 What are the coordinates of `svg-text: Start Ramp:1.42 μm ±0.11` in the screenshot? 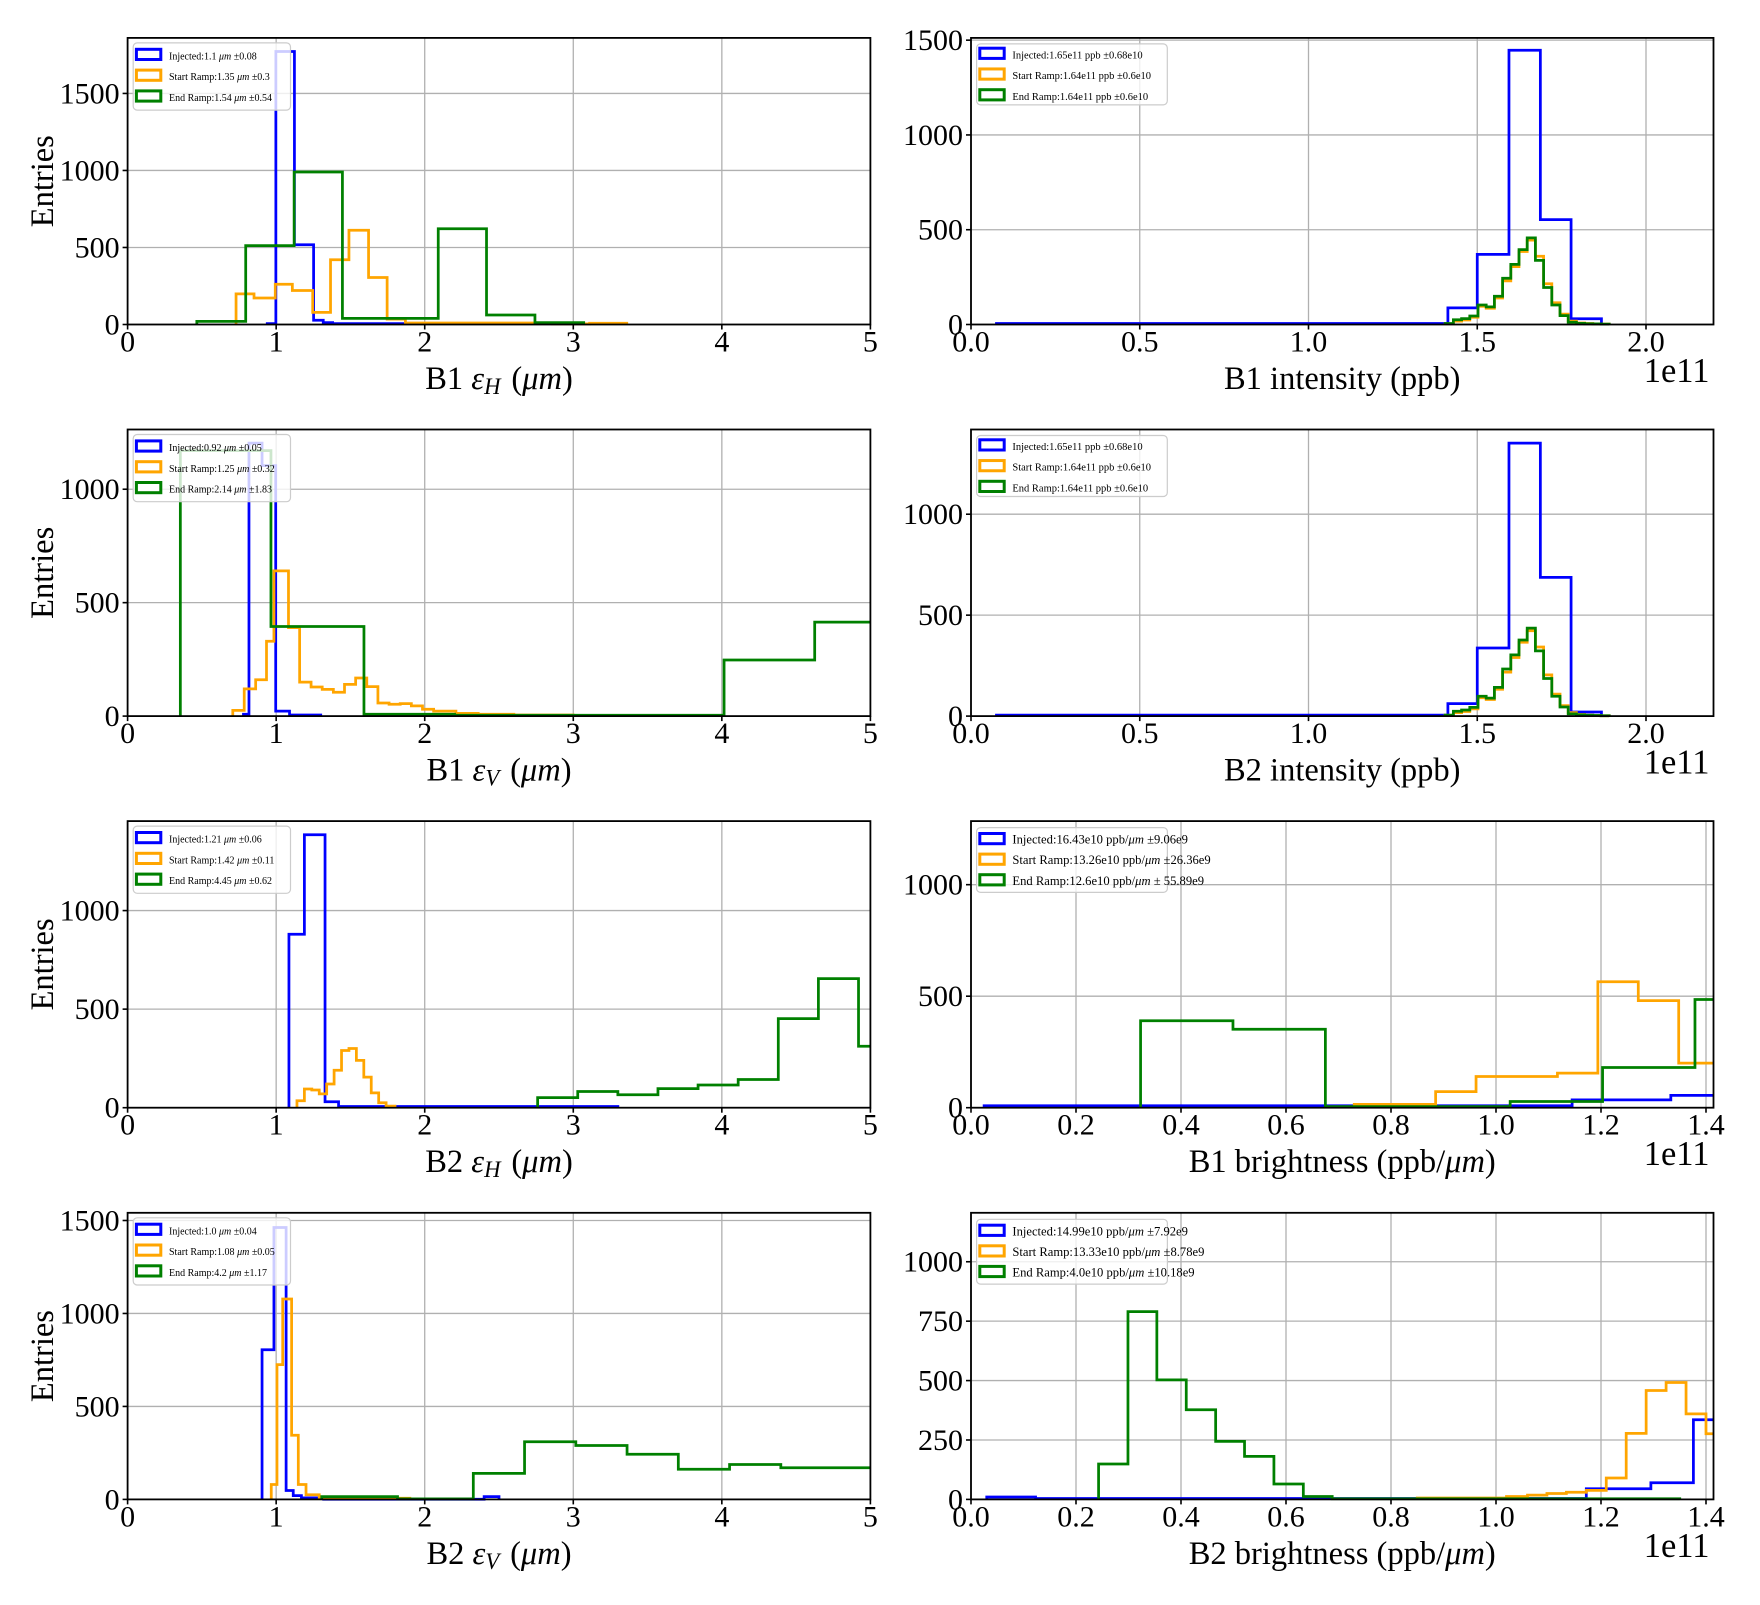 It's located at (221, 860).